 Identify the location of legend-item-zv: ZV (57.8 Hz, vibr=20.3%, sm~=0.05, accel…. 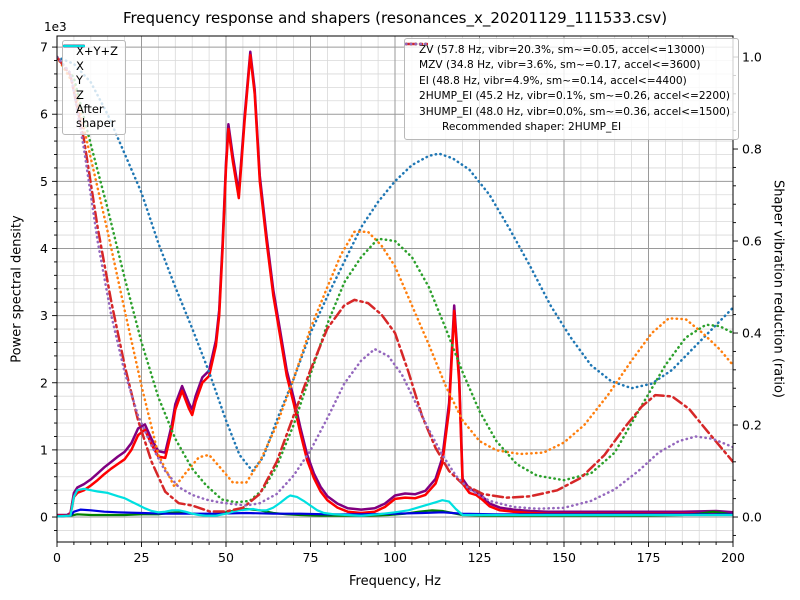
(567, 50).